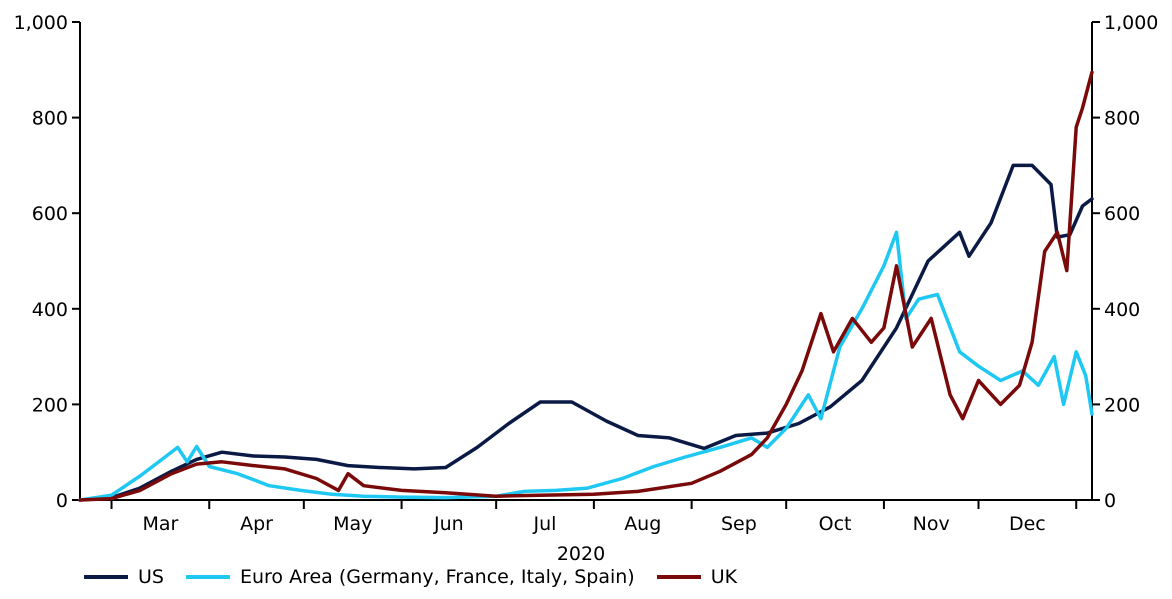 This screenshot has height=599, width=1172. Describe the element at coordinates (106, 577) in the screenshot. I see `legend-swatch-us` at that location.